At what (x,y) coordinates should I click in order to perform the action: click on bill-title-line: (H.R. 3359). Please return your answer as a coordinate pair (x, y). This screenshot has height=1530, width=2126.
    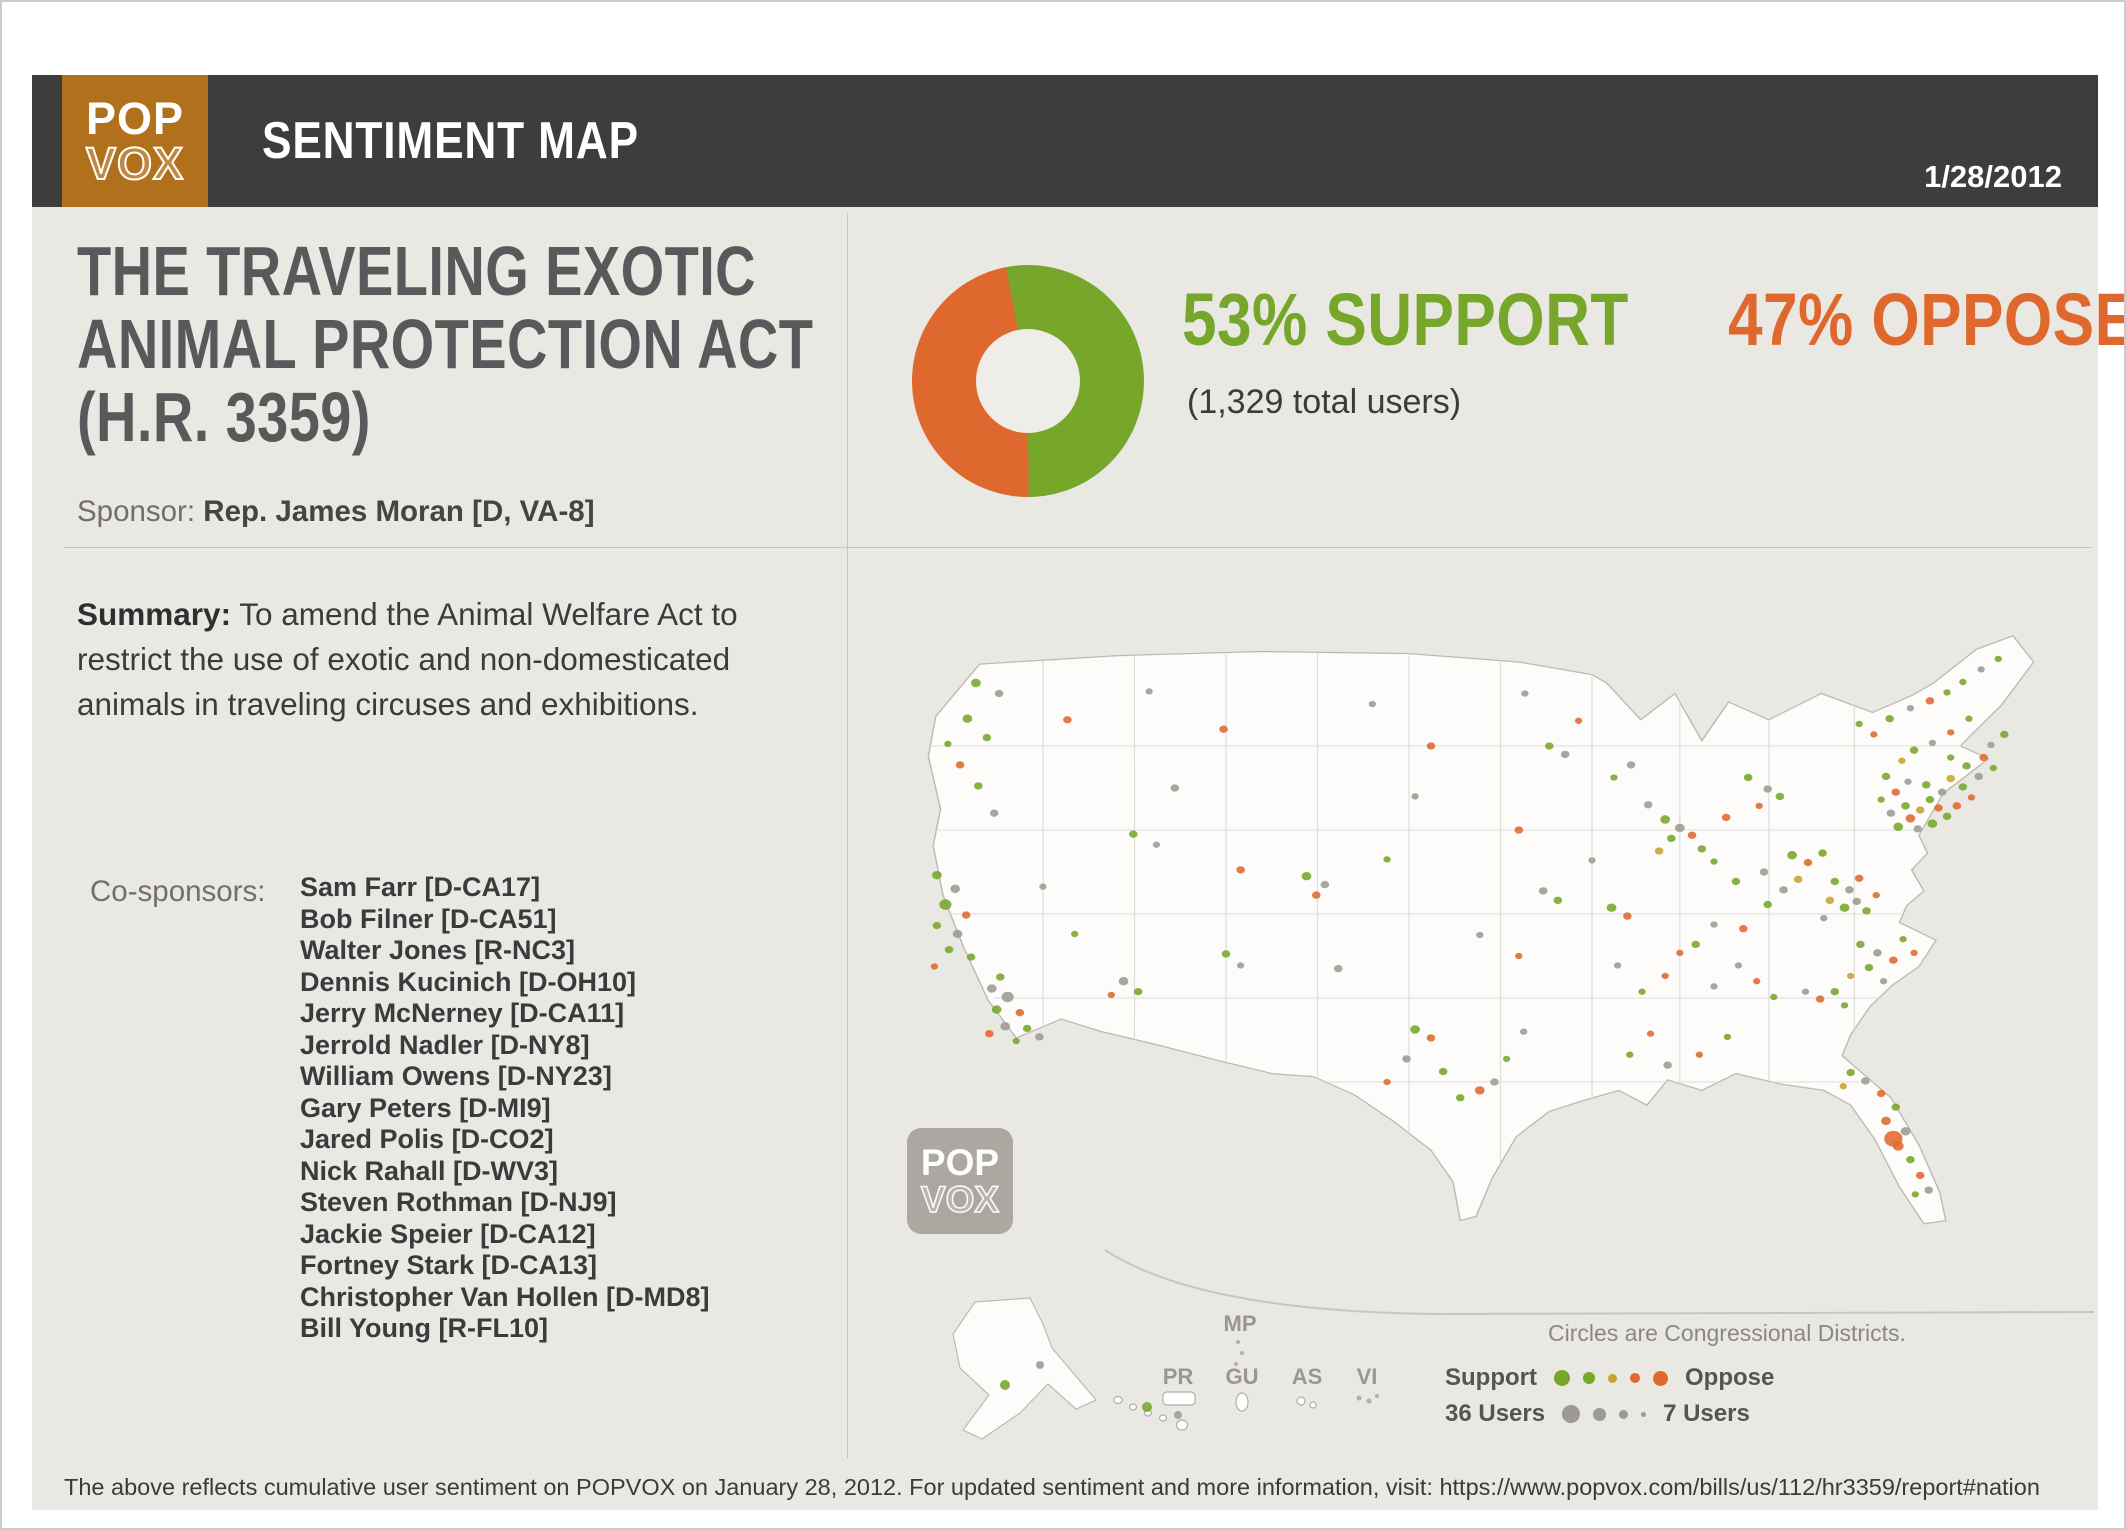
    Looking at the image, I should click on (224, 417).